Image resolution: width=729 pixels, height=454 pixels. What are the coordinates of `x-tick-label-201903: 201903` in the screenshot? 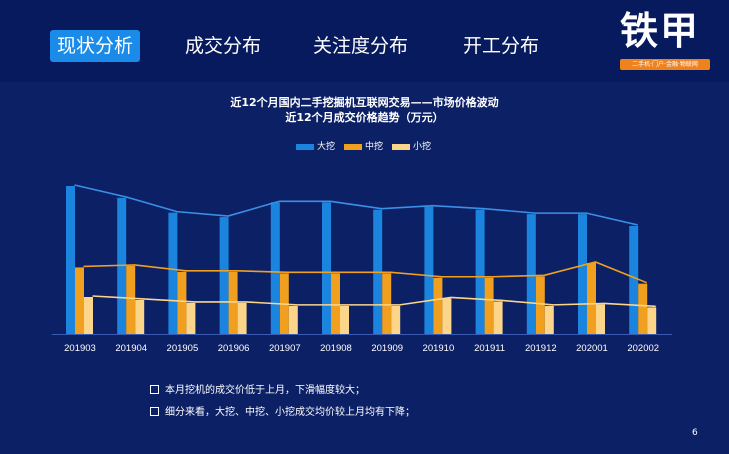 It's located at (80, 348).